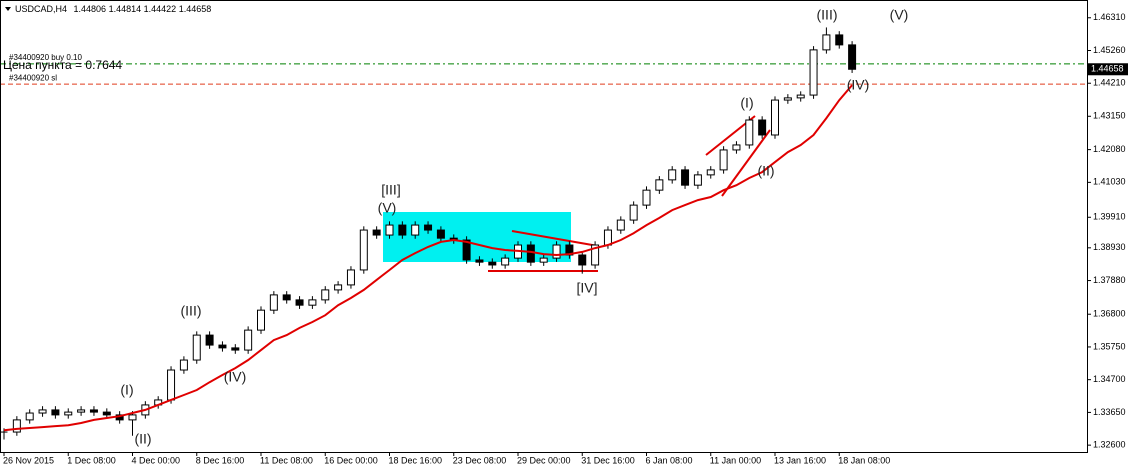 The height and width of the screenshot is (469, 1129). Describe the element at coordinates (195, 9) in the screenshot. I see `ohlc-close: 1.44658` at that location.